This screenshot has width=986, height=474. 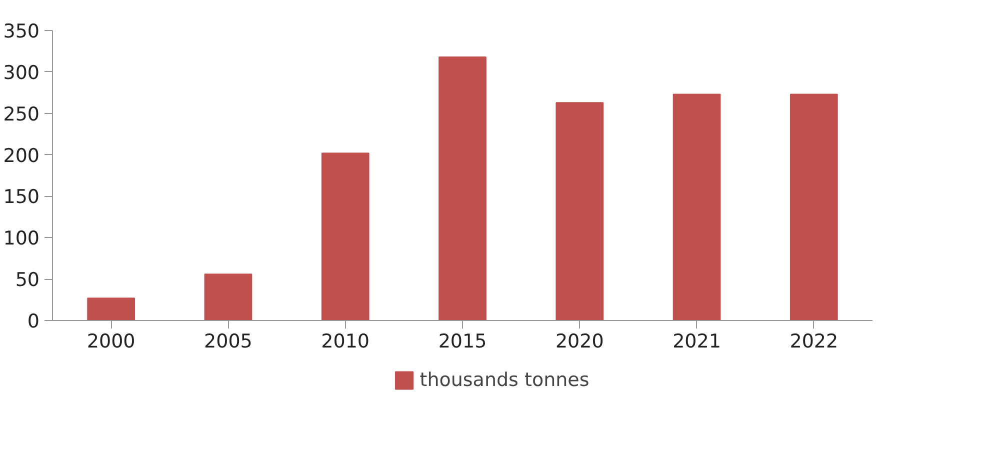 I want to click on legend-label: thousands tonnes, so click(x=505, y=380).